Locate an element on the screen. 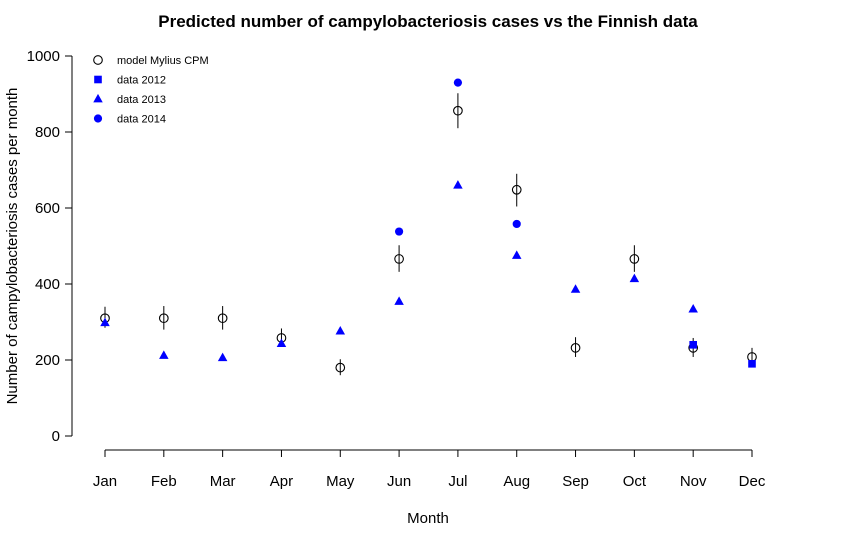 The image size is (857, 549). x-tick-label: Apr is located at coordinates (281, 481).